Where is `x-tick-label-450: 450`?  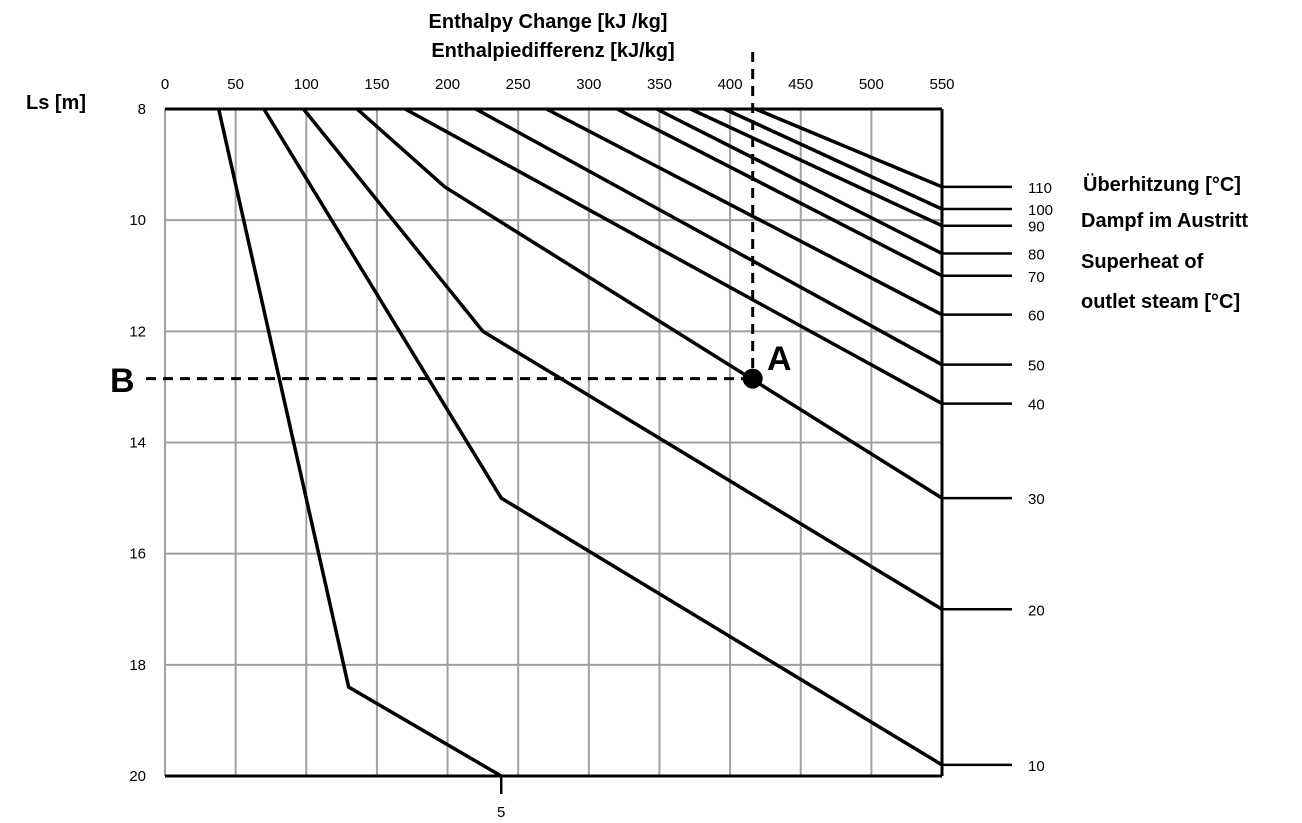
x-tick-label-450: 450 is located at coordinates (800, 84).